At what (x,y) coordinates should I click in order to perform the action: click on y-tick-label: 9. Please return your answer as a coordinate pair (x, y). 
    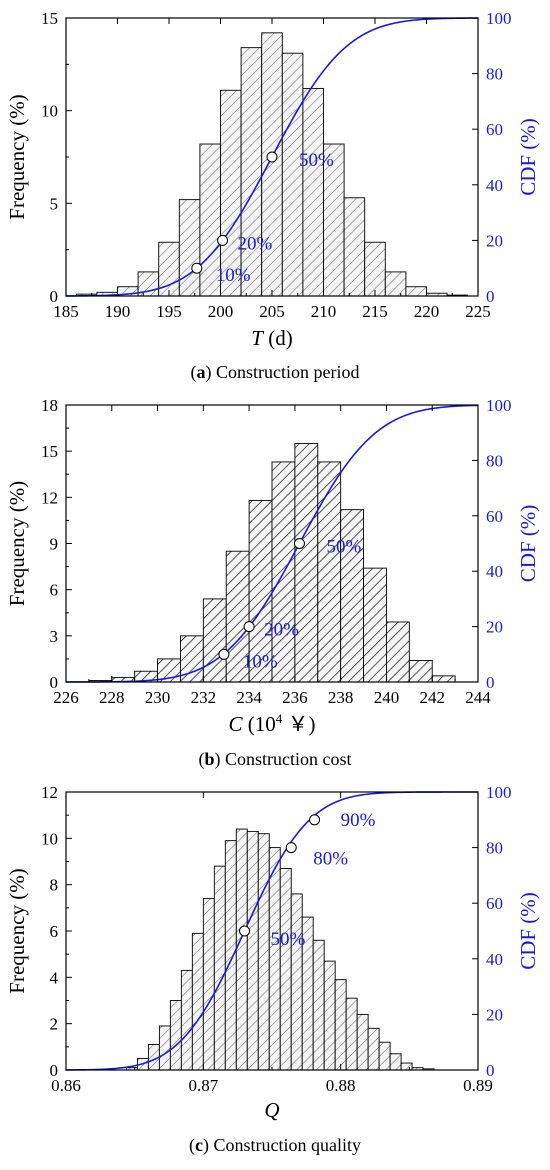
    Looking at the image, I should click on (54, 544).